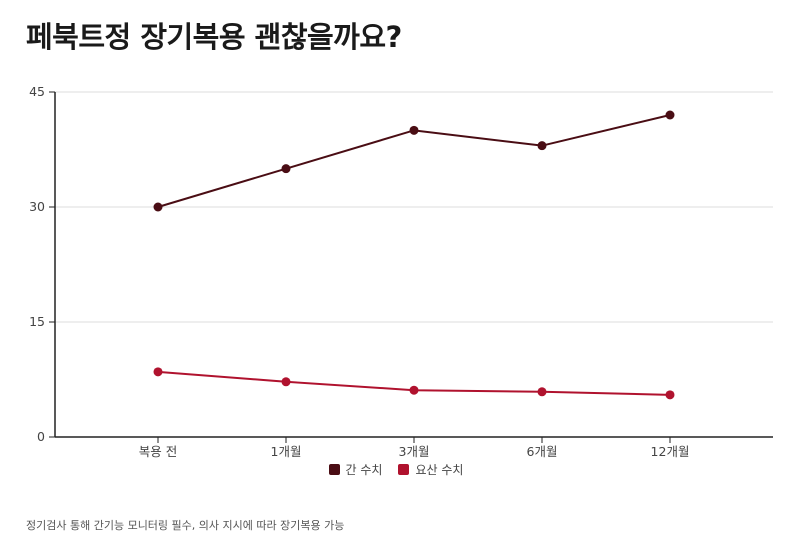  What do you see at coordinates (286, 451) in the screenshot?
I see `x-tick-label: 1개월` at bounding box center [286, 451].